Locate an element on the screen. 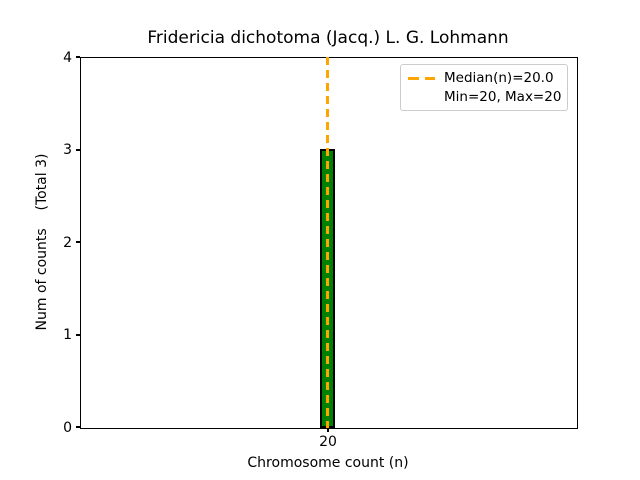 The image size is (640, 480). legend-entry-minmax: Min=20, Max=20 is located at coordinates (485, 97).